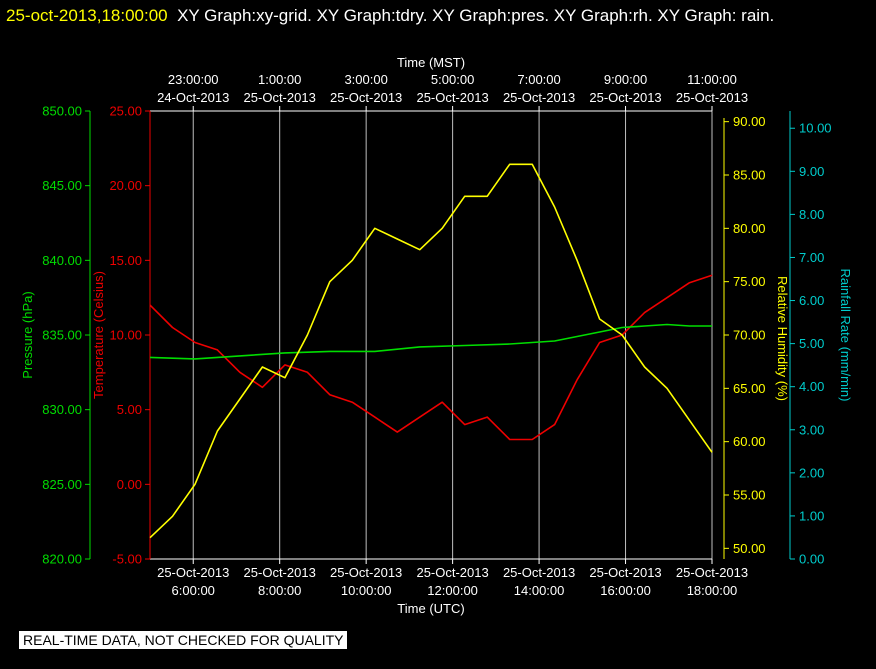  I want to click on pressure-tick-label: 820.00, so click(62, 559).